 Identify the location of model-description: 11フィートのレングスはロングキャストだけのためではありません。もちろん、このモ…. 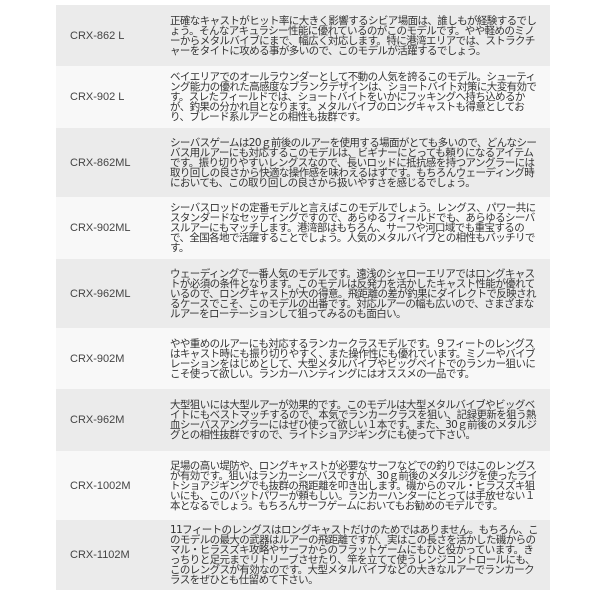
(354, 555).